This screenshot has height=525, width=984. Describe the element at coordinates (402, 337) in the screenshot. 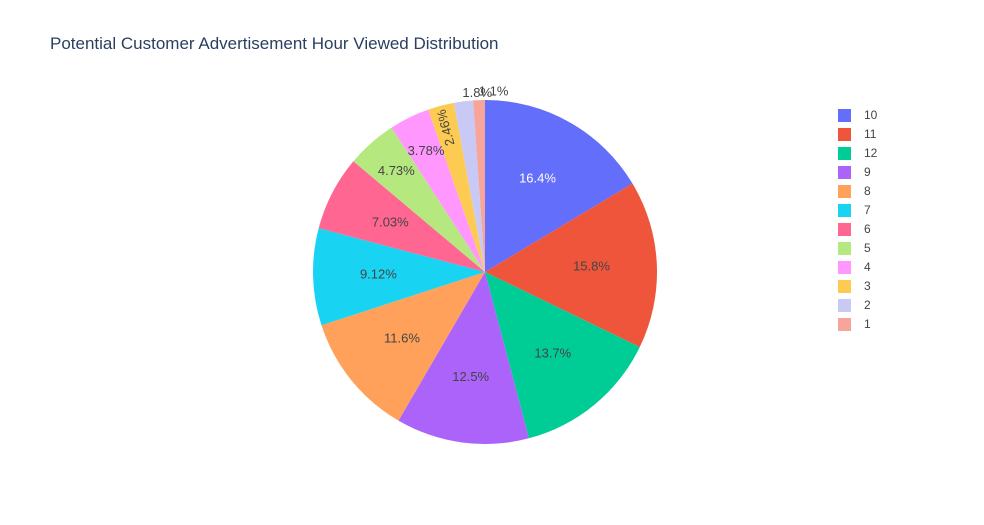

I see `slice-label-8: 11.6%` at that location.